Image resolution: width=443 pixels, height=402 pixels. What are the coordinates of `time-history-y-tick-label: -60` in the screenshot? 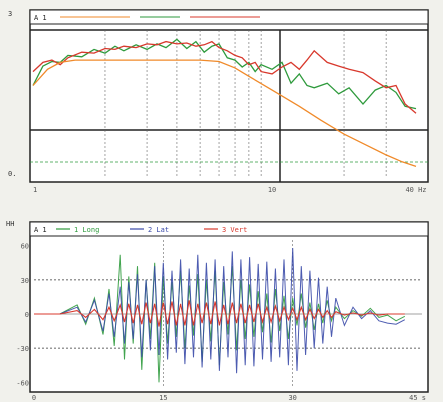 It's located at (22, 383).